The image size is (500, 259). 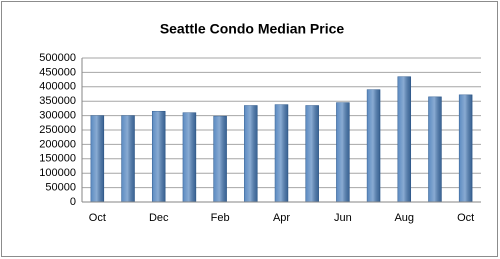 I want to click on x-tick-label: Dec, so click(x=159, y=218).